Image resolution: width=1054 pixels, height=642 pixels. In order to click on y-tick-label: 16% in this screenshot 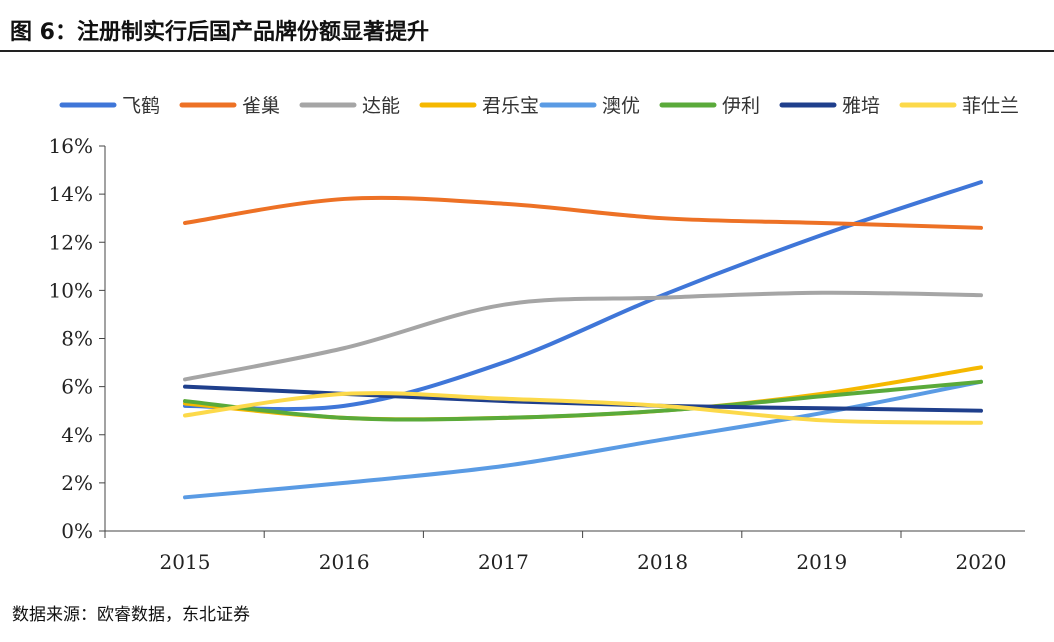, I will do `click(71, 146)`.